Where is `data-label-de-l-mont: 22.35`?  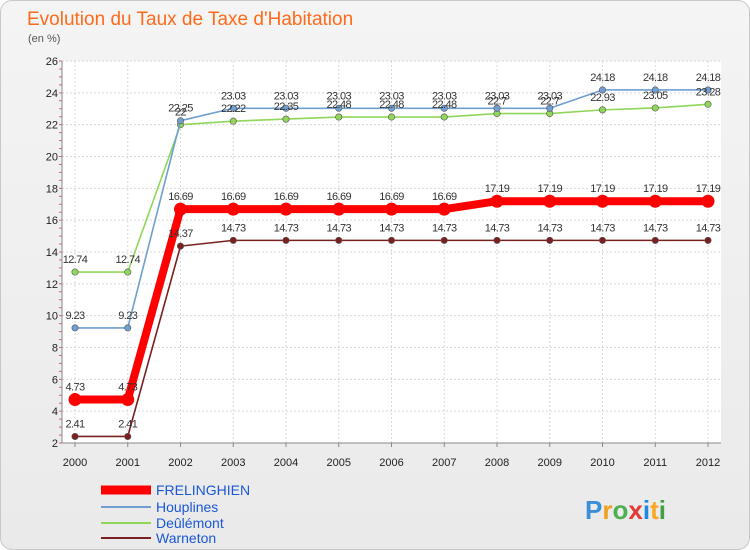
data-label-de-l-mont: 22.35 is located at coordinates (286, 107).